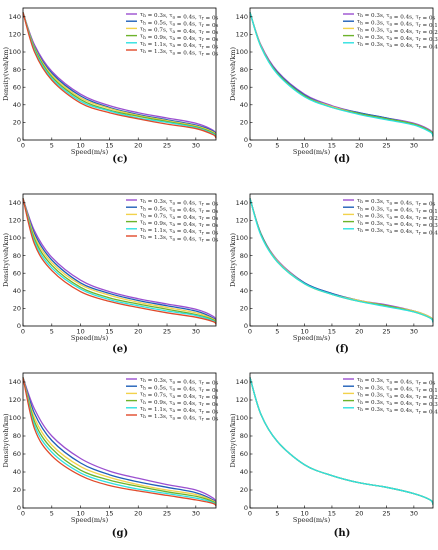  What do you see at coordinates (15, 221) in the screenshot?
I see `y-tick-label: 120` at bounding box center [15, 221].